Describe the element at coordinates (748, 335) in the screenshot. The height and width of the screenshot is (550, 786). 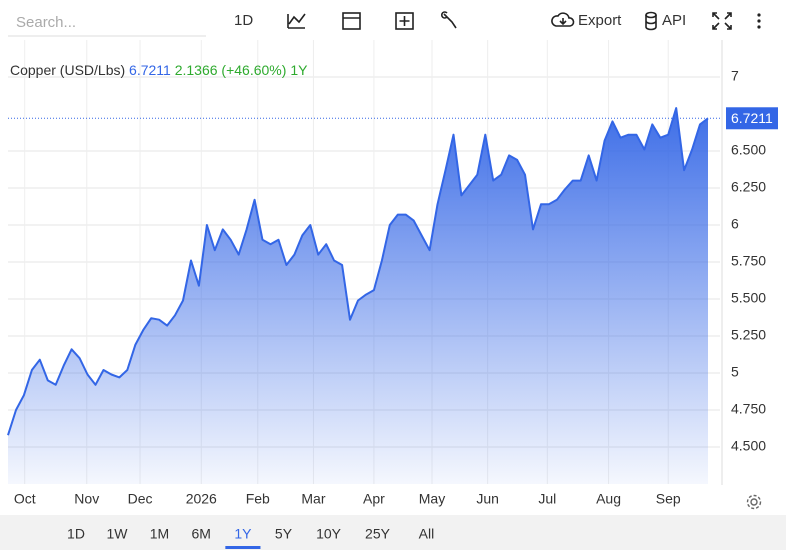
I see `y-tick-label: 5.250` at that location.